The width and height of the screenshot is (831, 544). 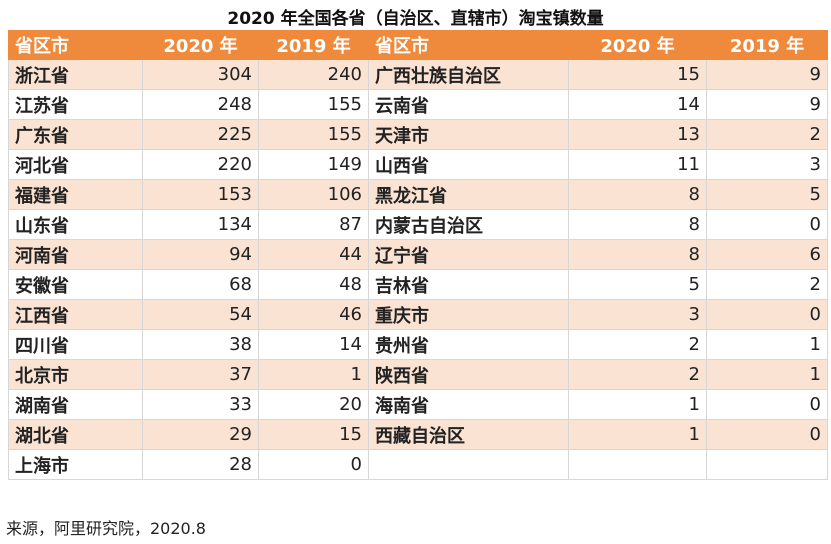 What do you see at coordinates (200, 74) in the screenshot?
I see `count-cell: 304` at bounding box center [200, 74].